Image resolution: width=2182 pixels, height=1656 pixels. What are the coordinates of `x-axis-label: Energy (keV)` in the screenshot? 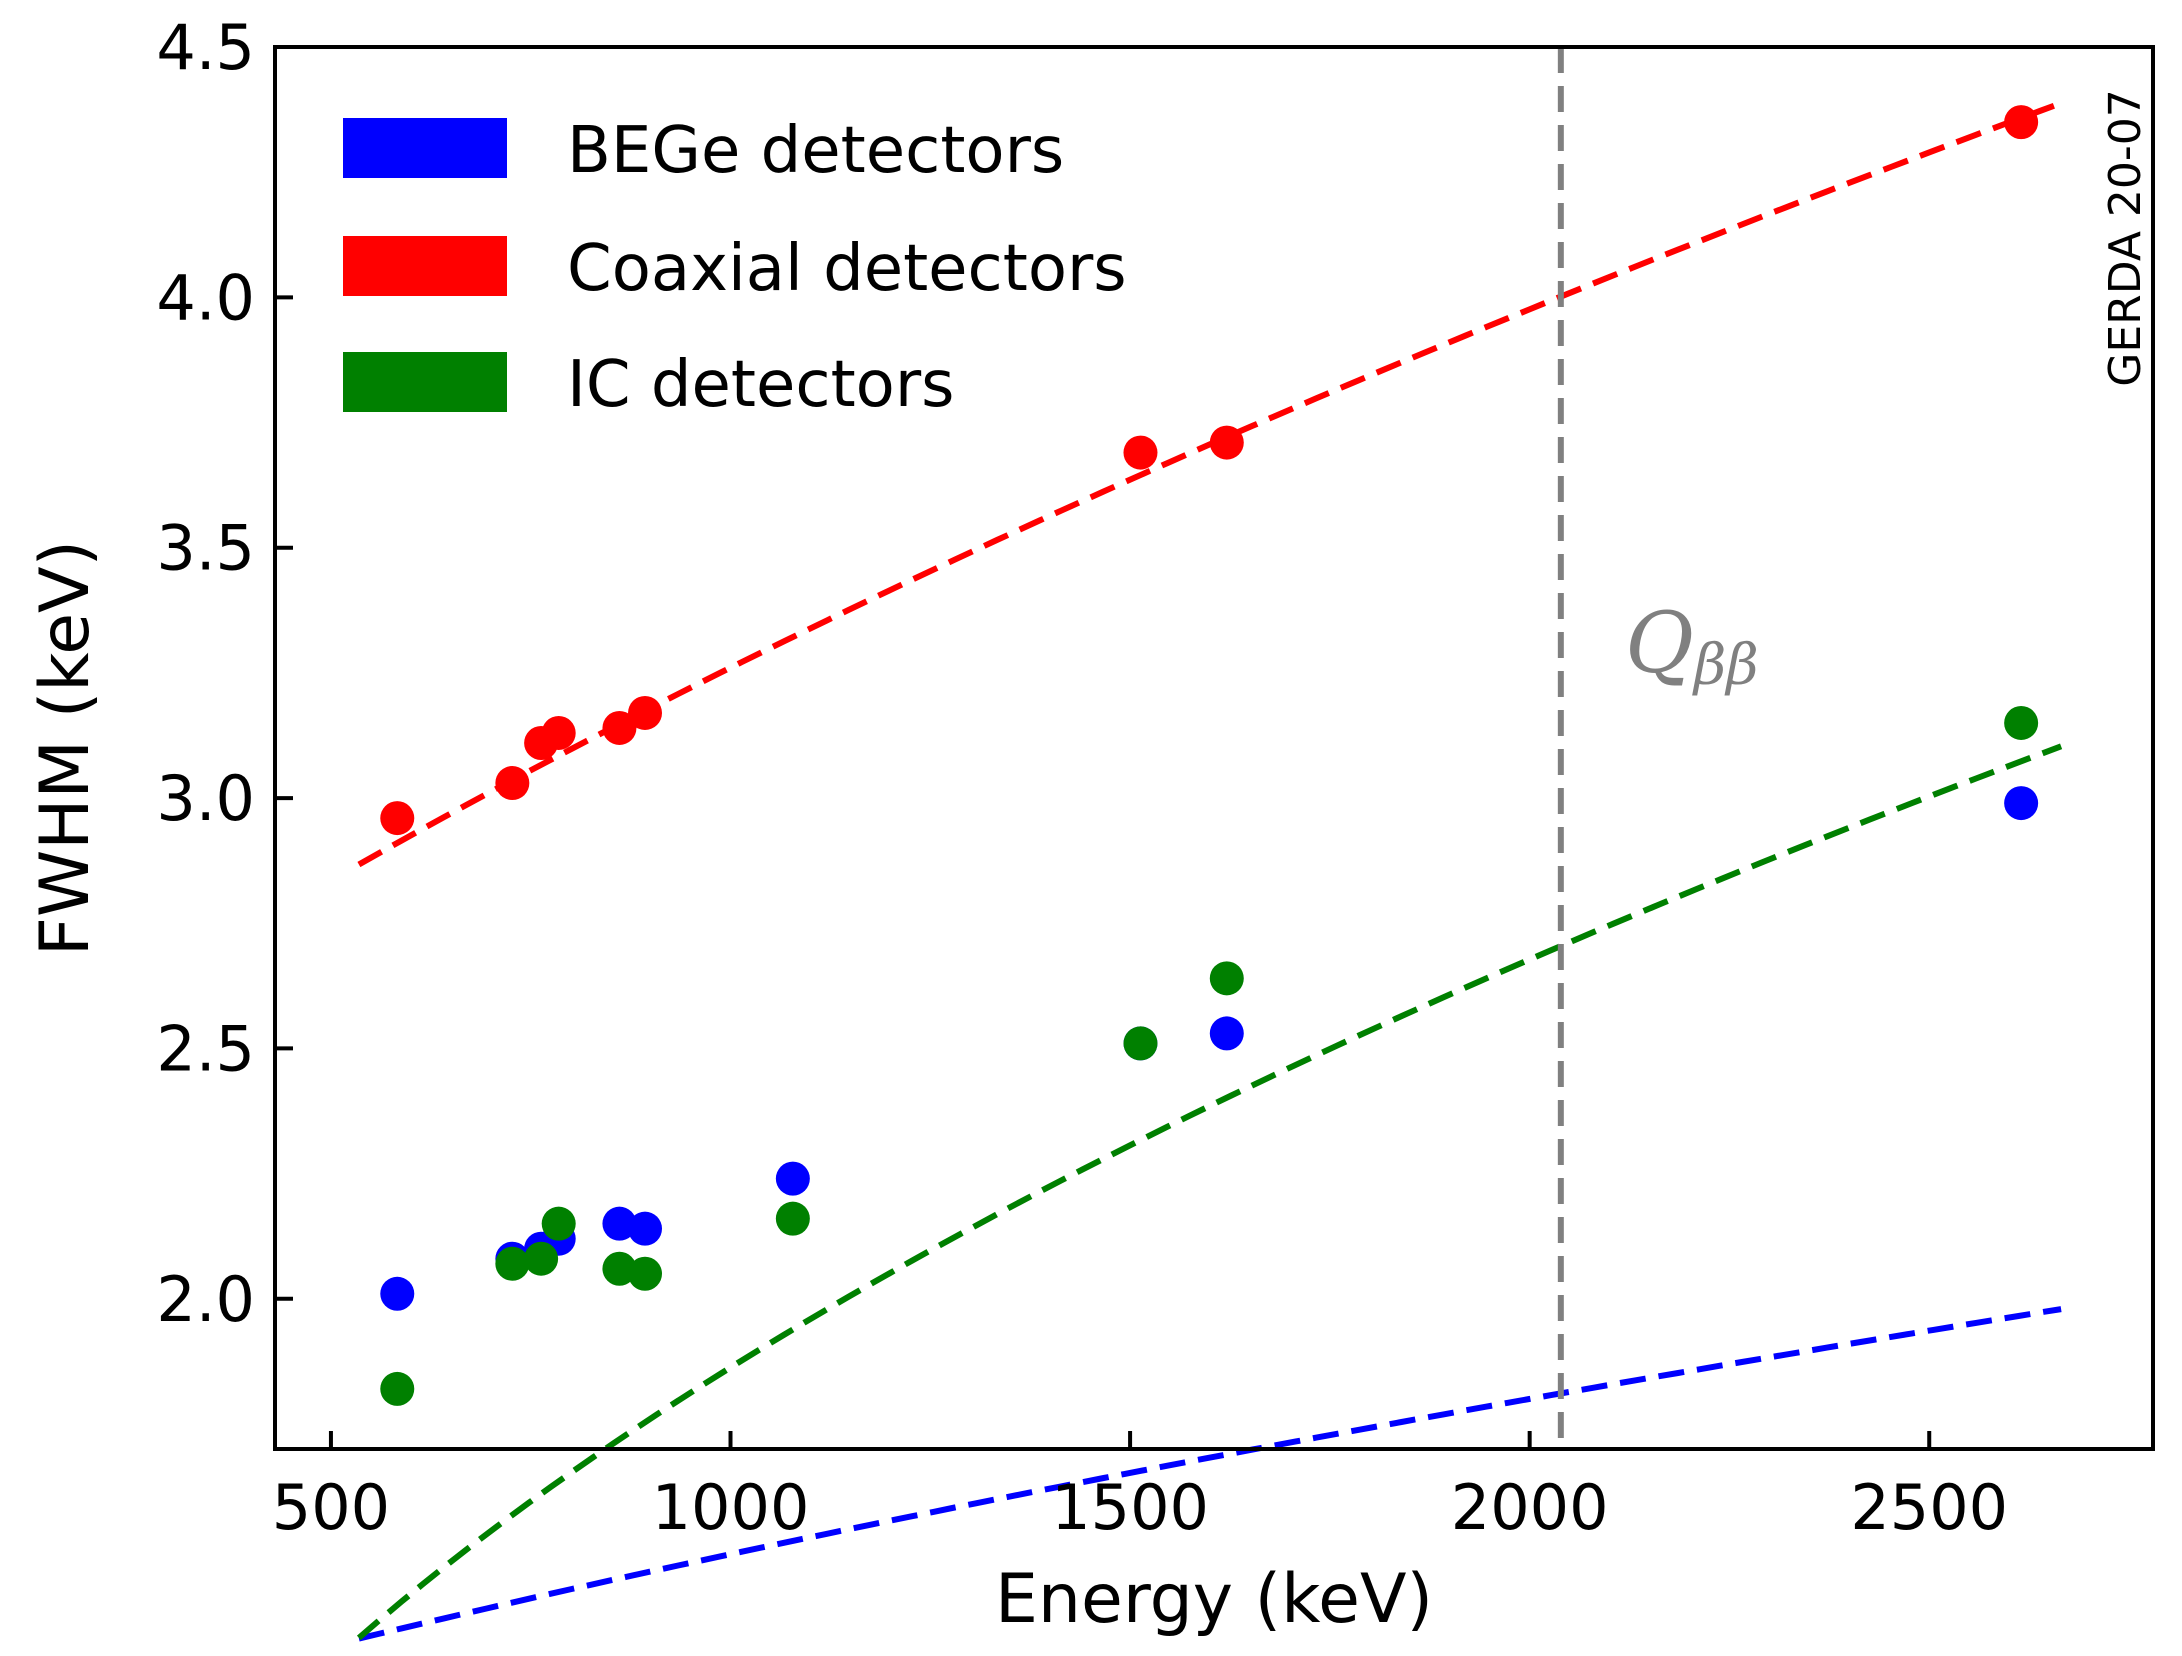 It's located at (1214, 1599).